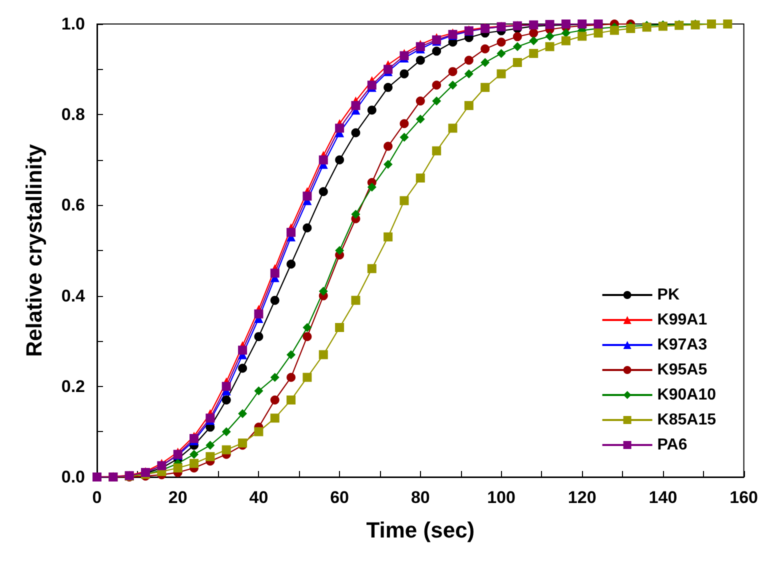  Describe the element at coordinates (420, 497) in the screenshot. I see `x-tick-label: 80` at that location.